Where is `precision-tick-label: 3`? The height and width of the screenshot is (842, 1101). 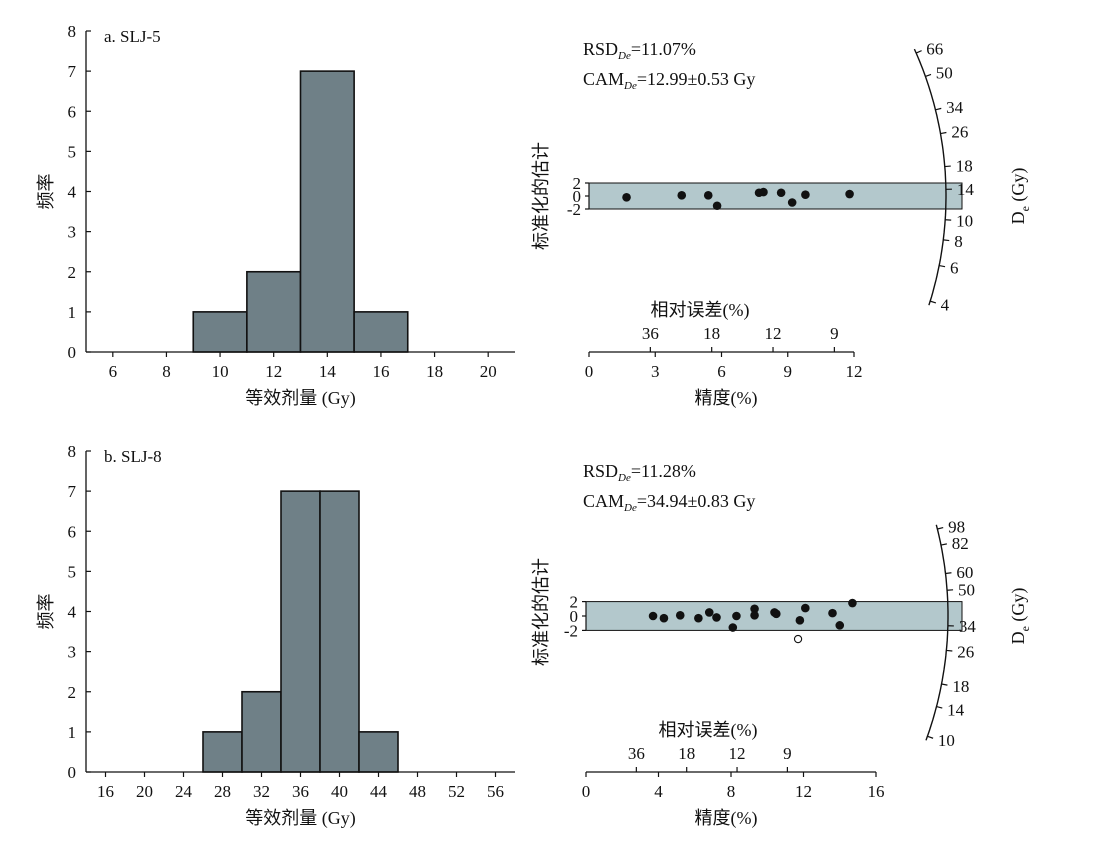
precision-tick-label: 3 is located at coordinates (655, 371).